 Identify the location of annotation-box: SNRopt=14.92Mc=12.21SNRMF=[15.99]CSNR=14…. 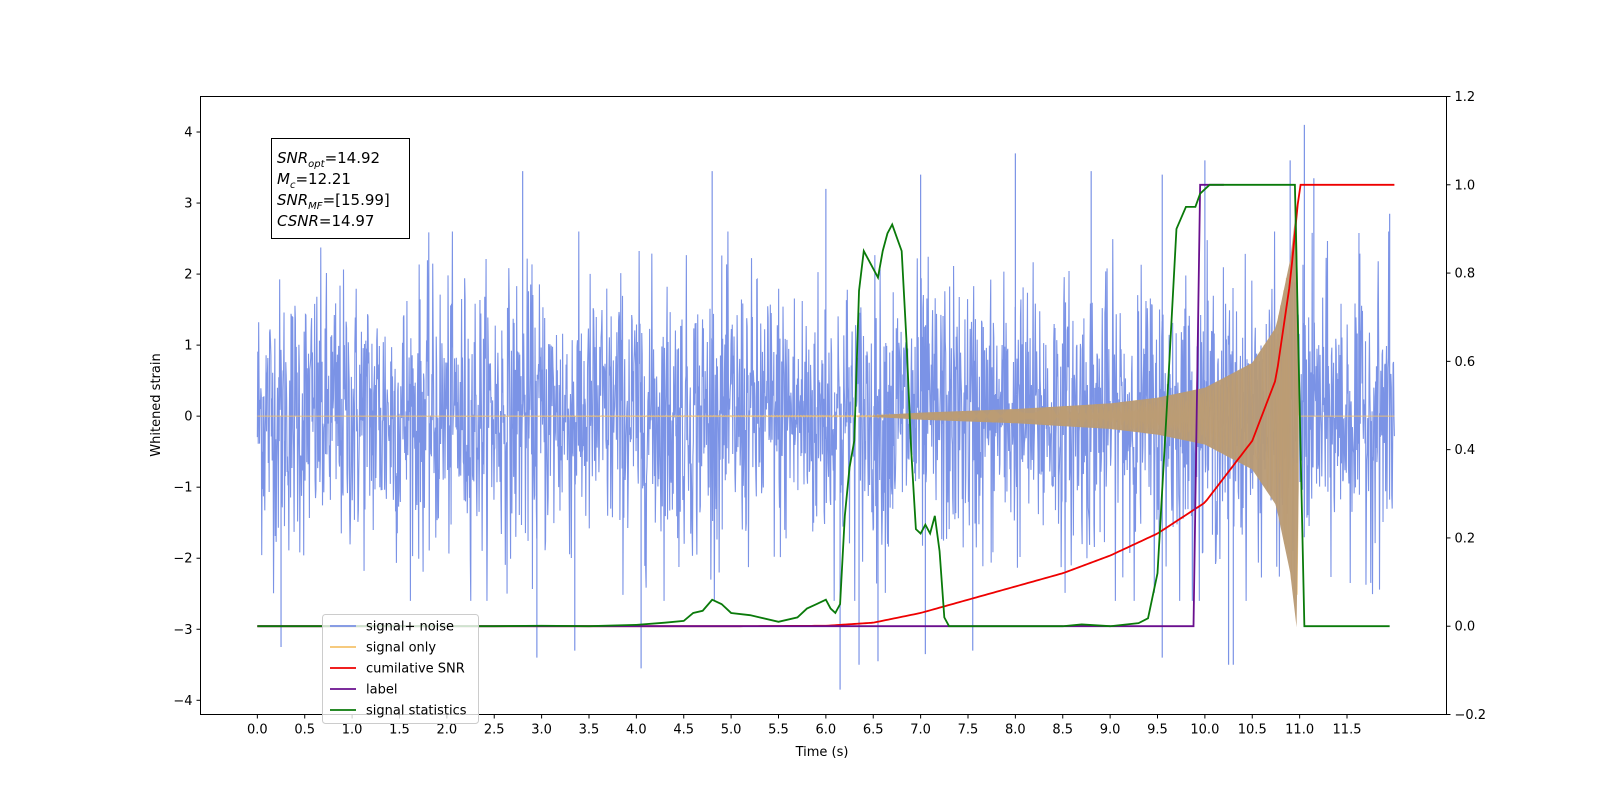
(340, 188).